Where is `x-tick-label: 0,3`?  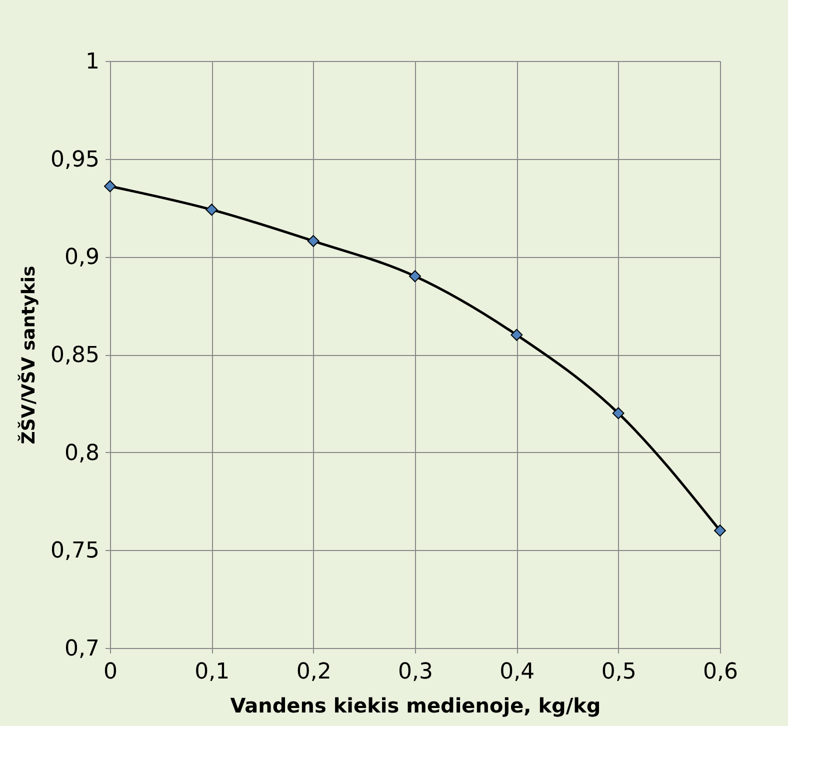 x-tick-label: 0,3 is located at coordinates (415, 672).